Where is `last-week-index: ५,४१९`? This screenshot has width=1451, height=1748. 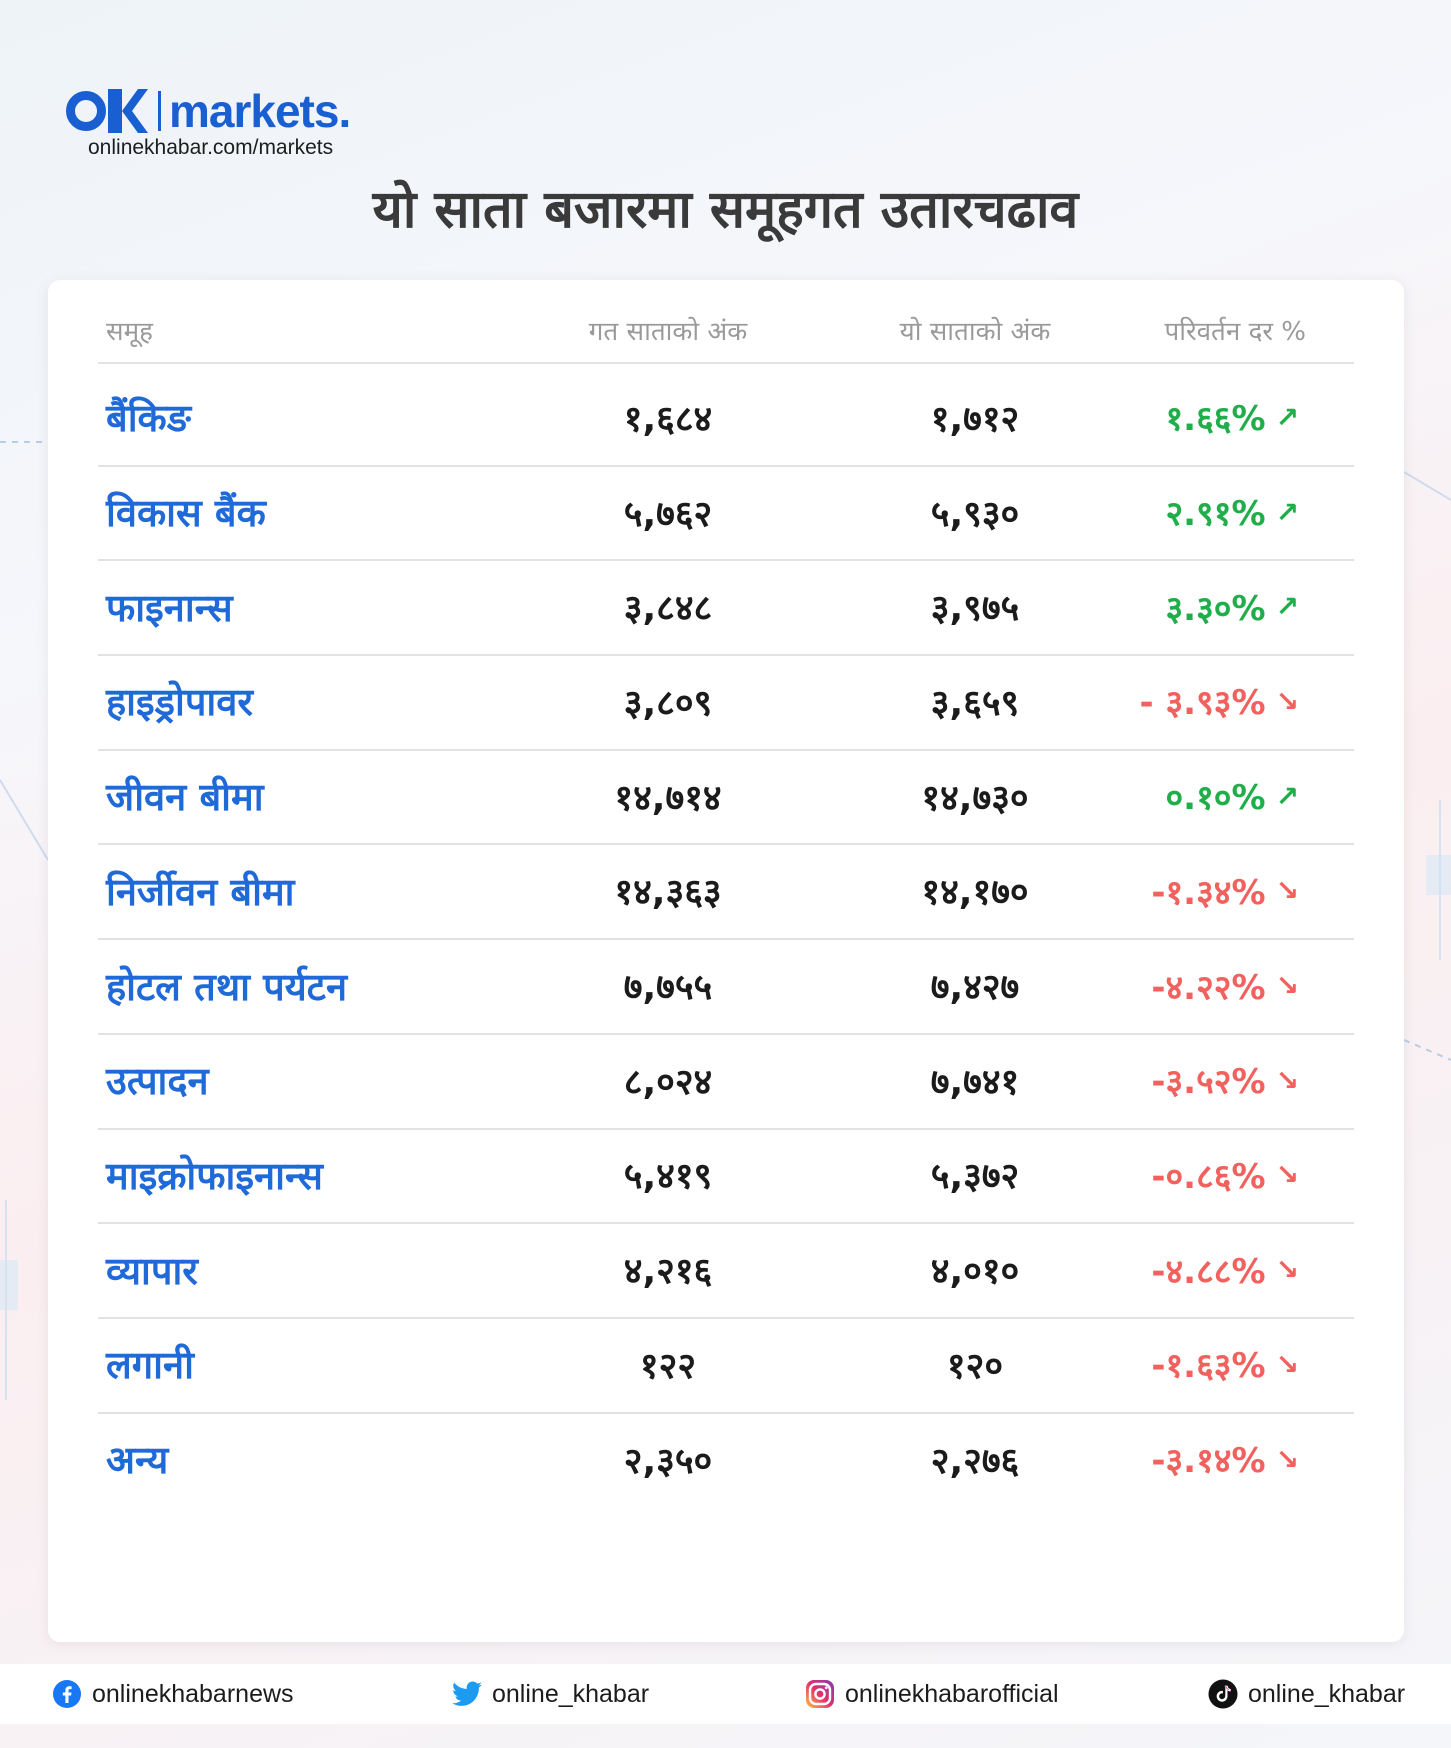
last-week-index: ५,४१९ is located at coordinates (668, 1177).